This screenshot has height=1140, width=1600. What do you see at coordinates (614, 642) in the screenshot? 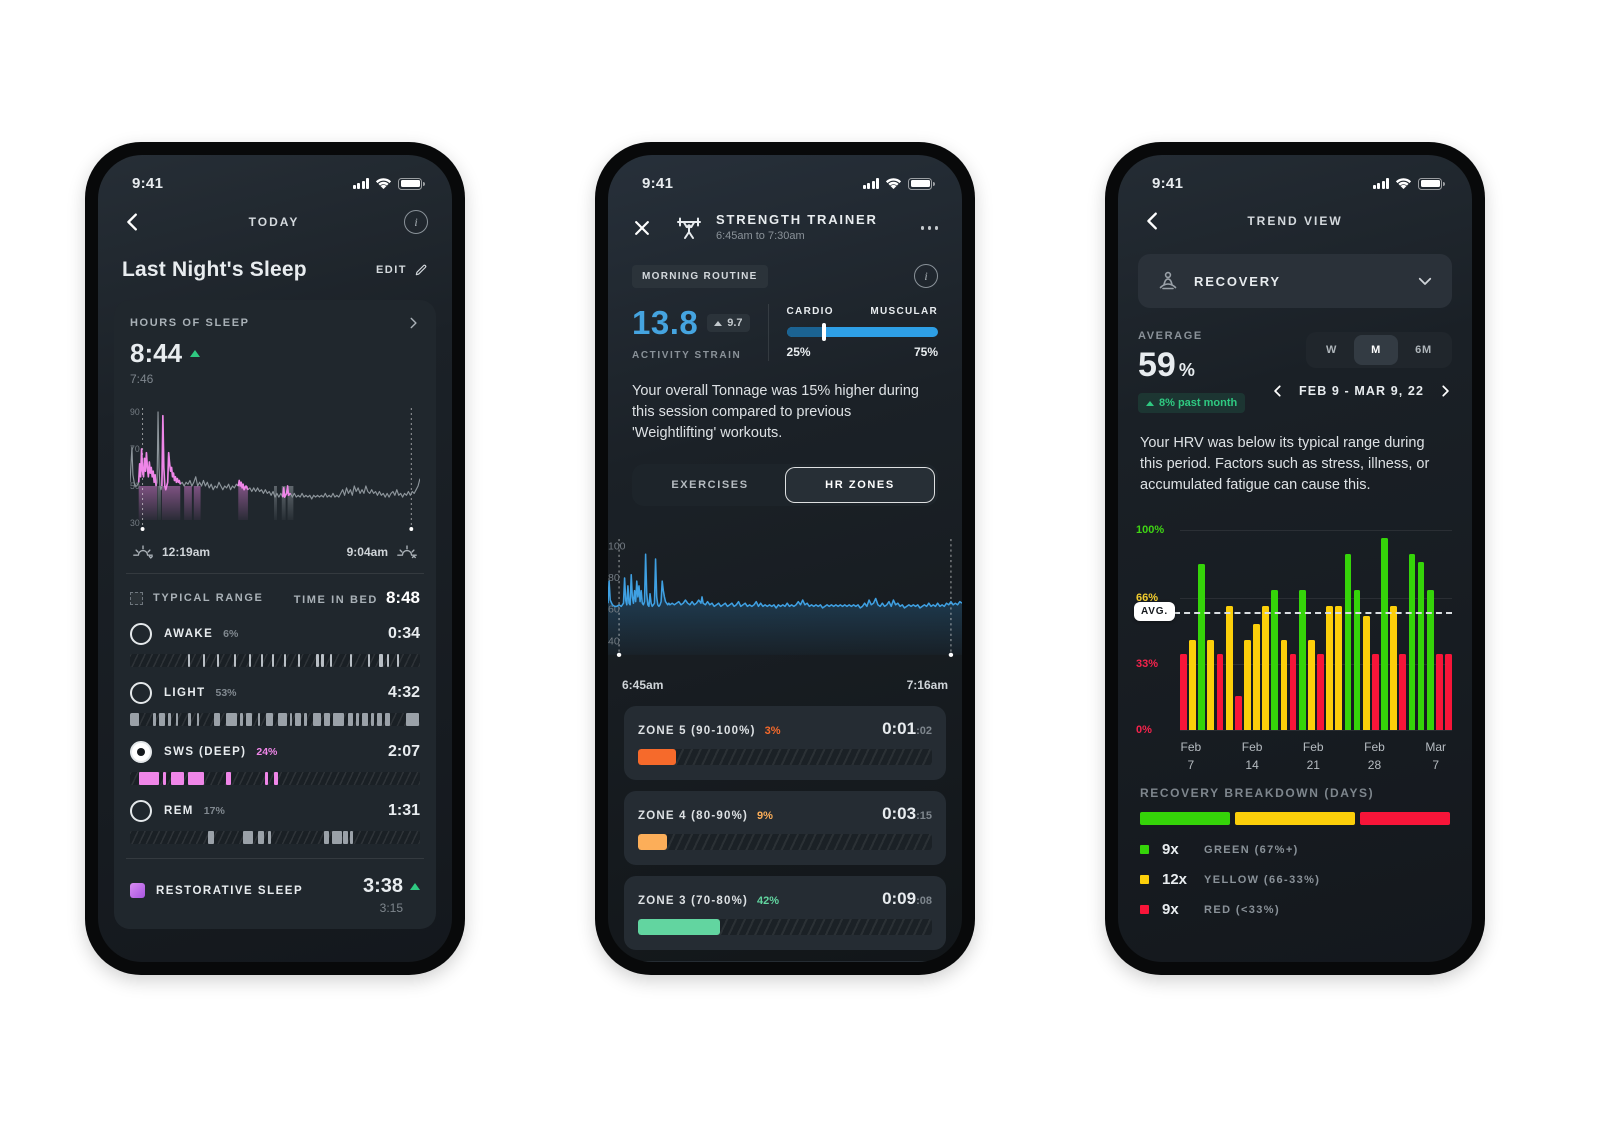
I see `svg-text: 40` at bounding box center [614, 642].